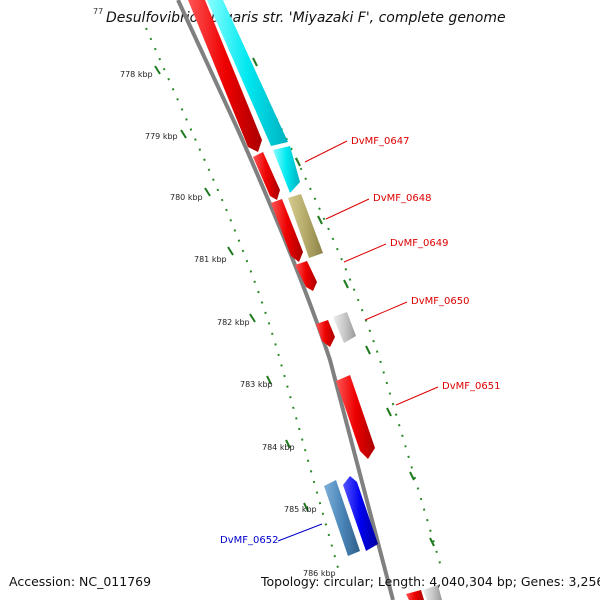  I want to click on gene-label-dvmf-0651: DvMF_0651, so click(471, 386).